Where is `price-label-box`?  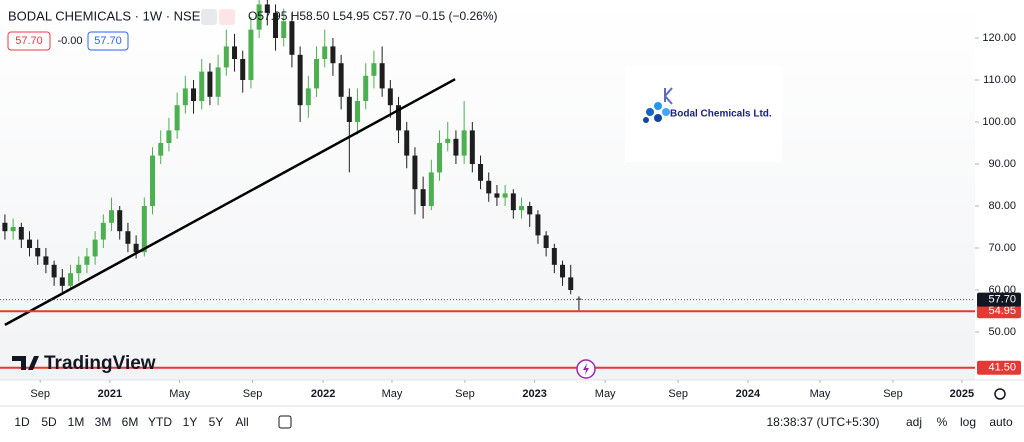
price-label-box is located at coordinates (999, 311).